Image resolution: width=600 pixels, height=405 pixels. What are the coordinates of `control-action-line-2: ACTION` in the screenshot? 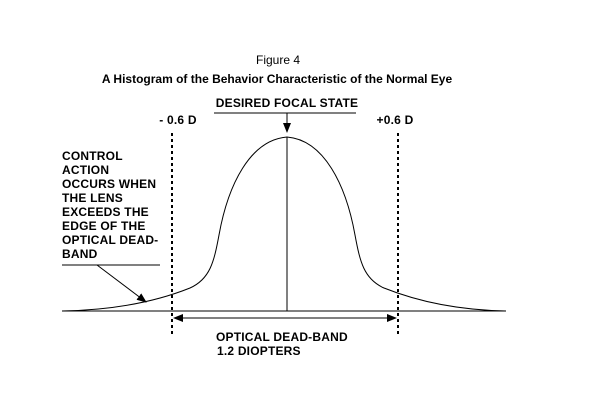 It's located at (85, 170).